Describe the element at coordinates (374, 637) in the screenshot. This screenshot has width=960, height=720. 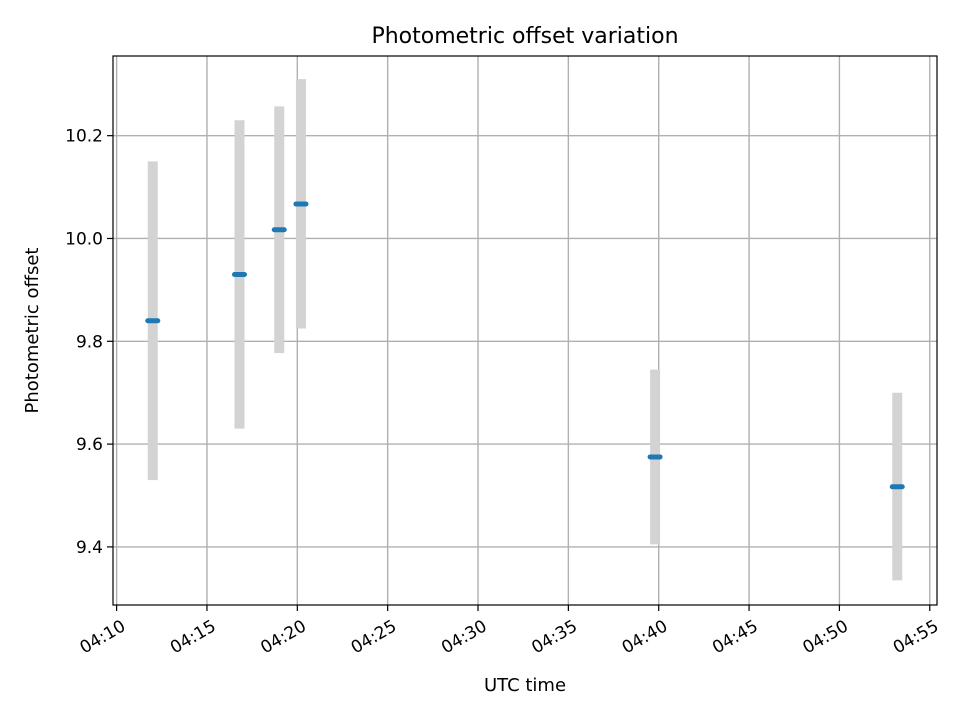
I see `x-tick-label: 04:25` at that location.